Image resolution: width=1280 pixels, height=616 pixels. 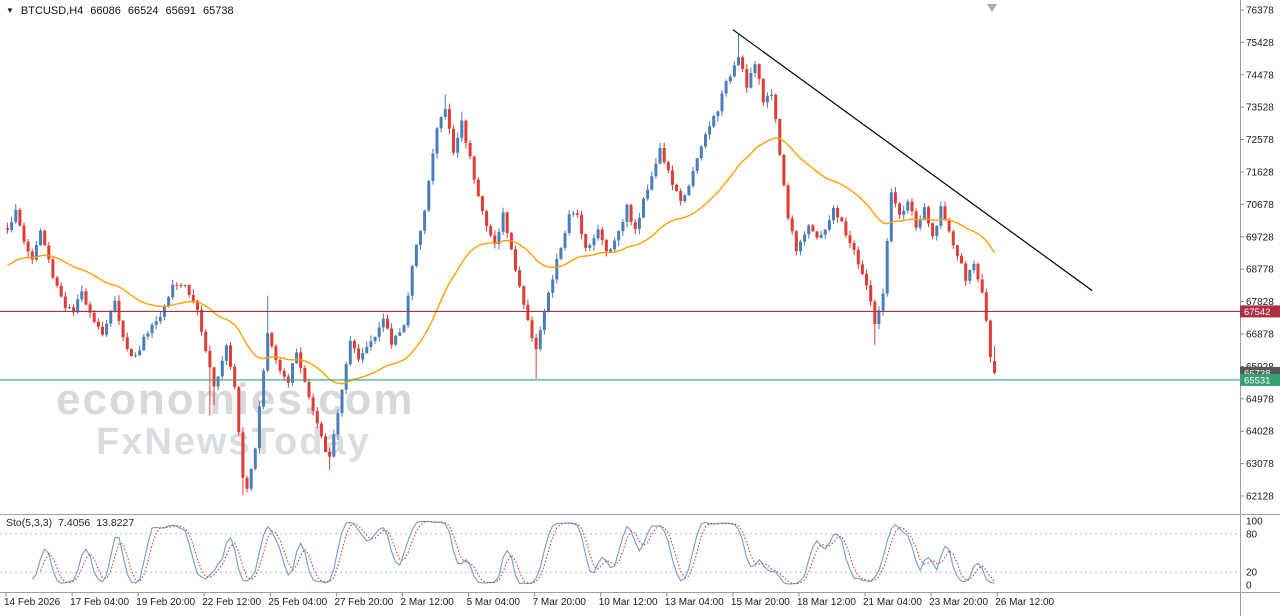 What do you see at coordinates (1260, 140) in the screenshot?
I see `price-tick-label: 72578` at bounding box center [1260, 140].